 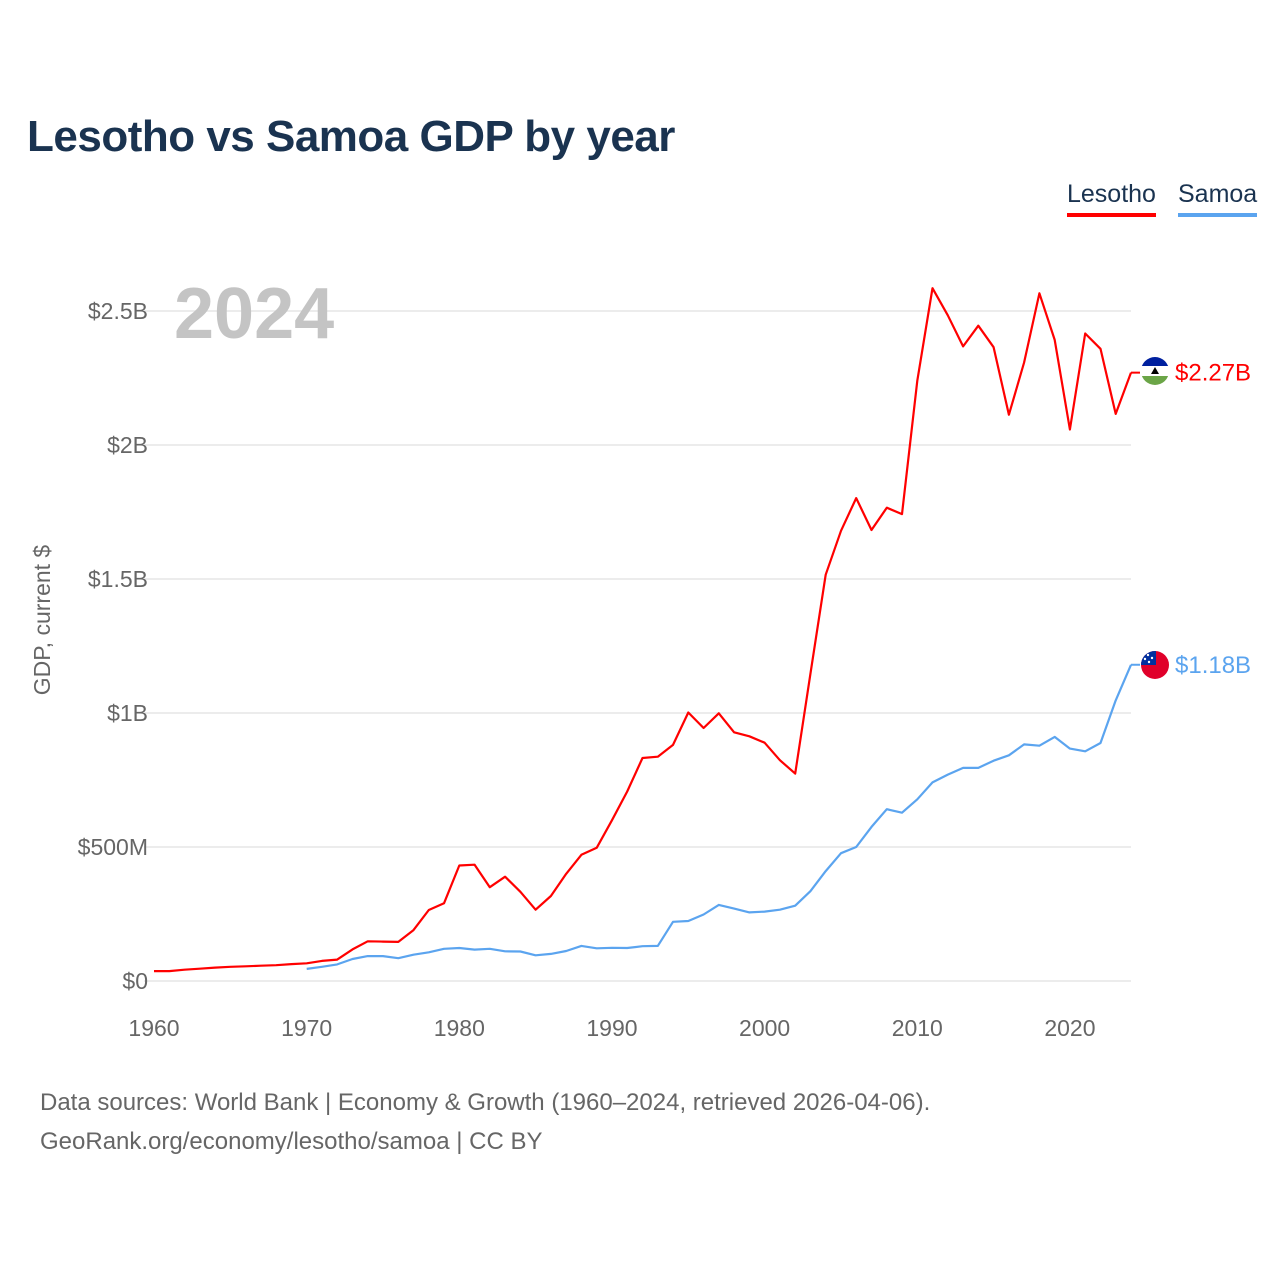 What do you see at coordinates (118, 311) in the screenshot?
I see `y-tick-label: $2.5B` at bounding box center [118, 311].